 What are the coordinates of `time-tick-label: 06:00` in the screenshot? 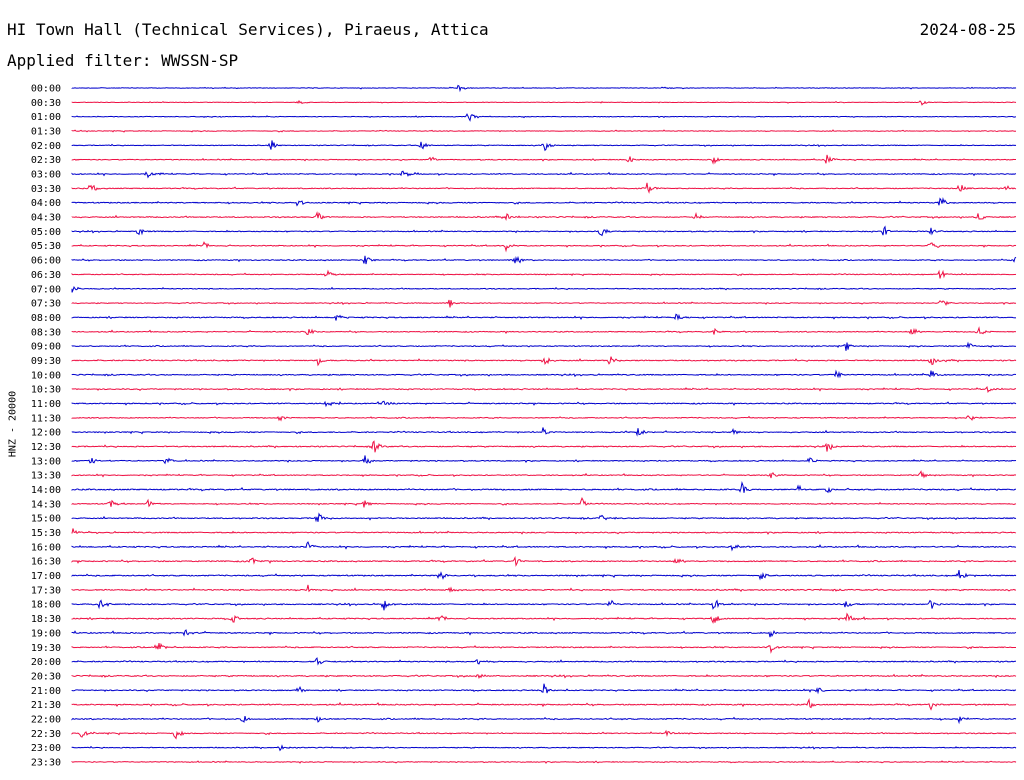 It's located at (46, 261).